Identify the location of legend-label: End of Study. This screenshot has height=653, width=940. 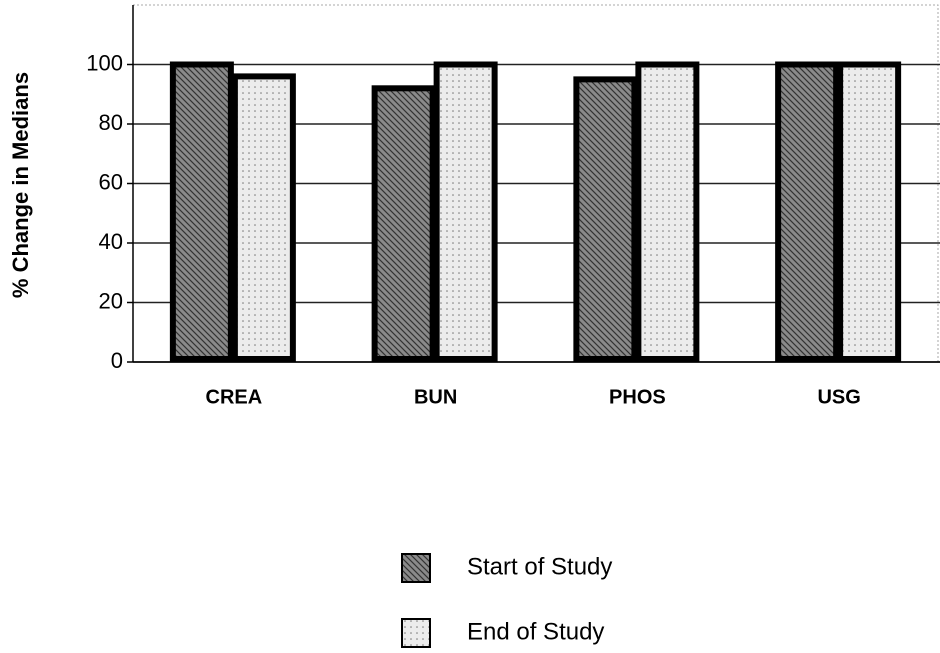
(535, 631).